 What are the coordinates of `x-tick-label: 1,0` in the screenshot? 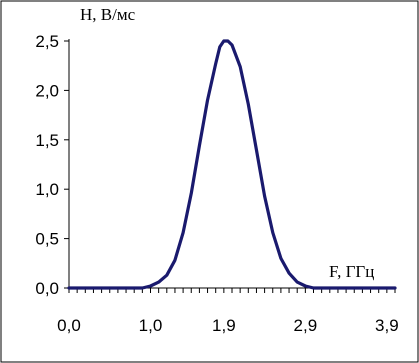 It's located at (151, 325).